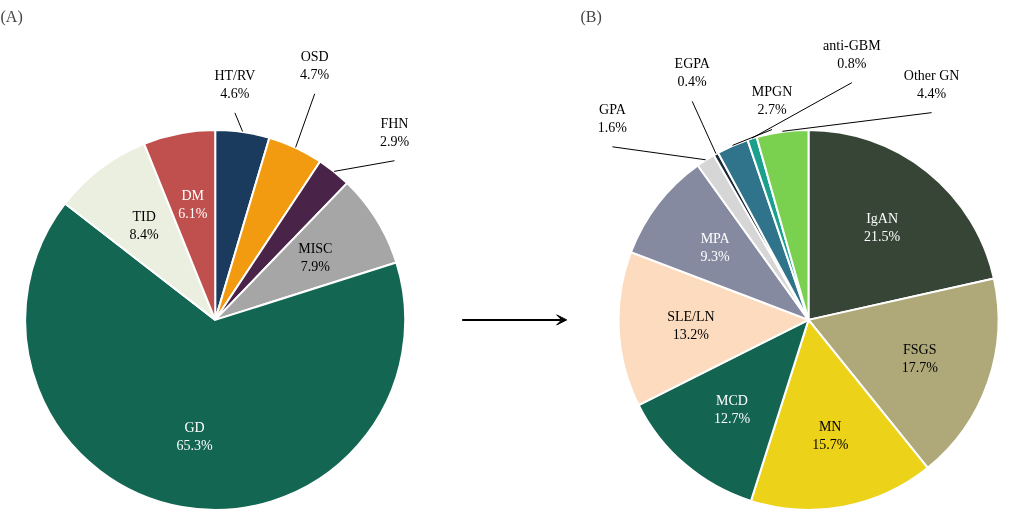 The height and width of the screenshot is (529, 1027). Describe the element at coordinates (394, 123) in the screenshot. I see `slice-label: FHN` at that location.